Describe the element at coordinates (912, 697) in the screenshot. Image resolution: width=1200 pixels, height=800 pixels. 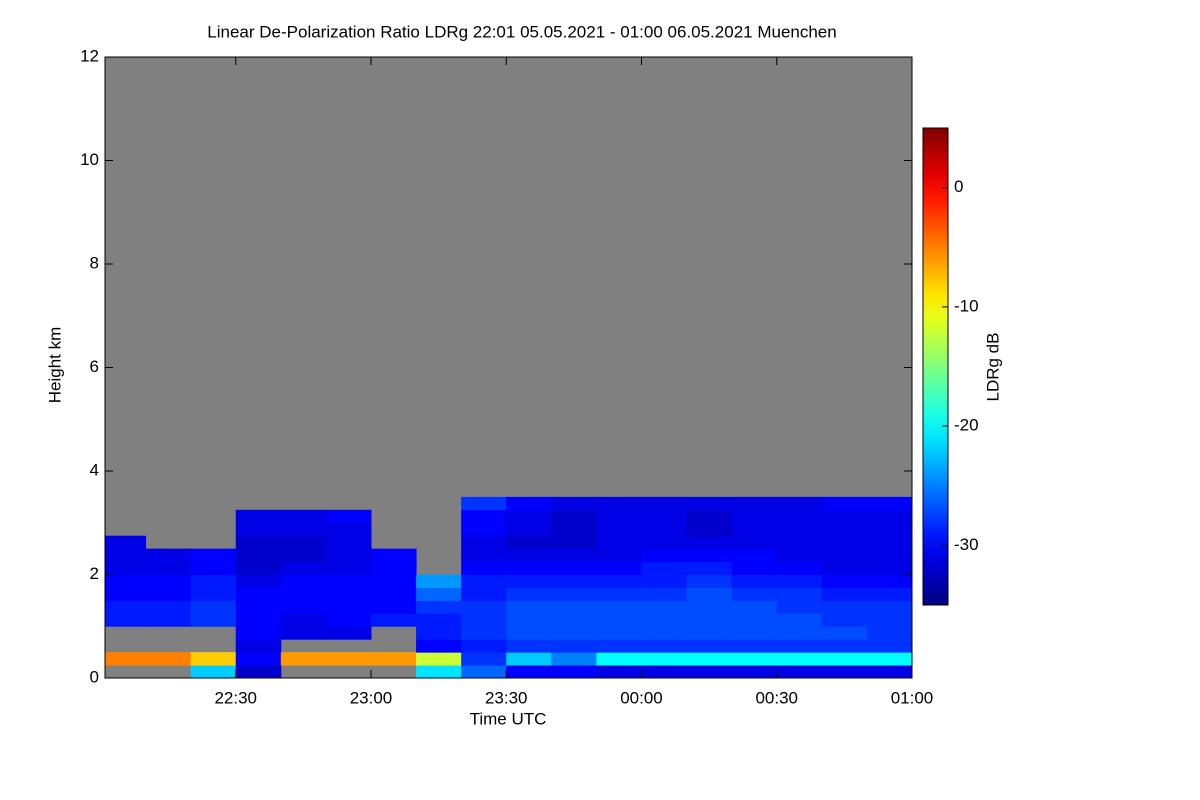
I see `x-tick-label: 01:00` at that location.